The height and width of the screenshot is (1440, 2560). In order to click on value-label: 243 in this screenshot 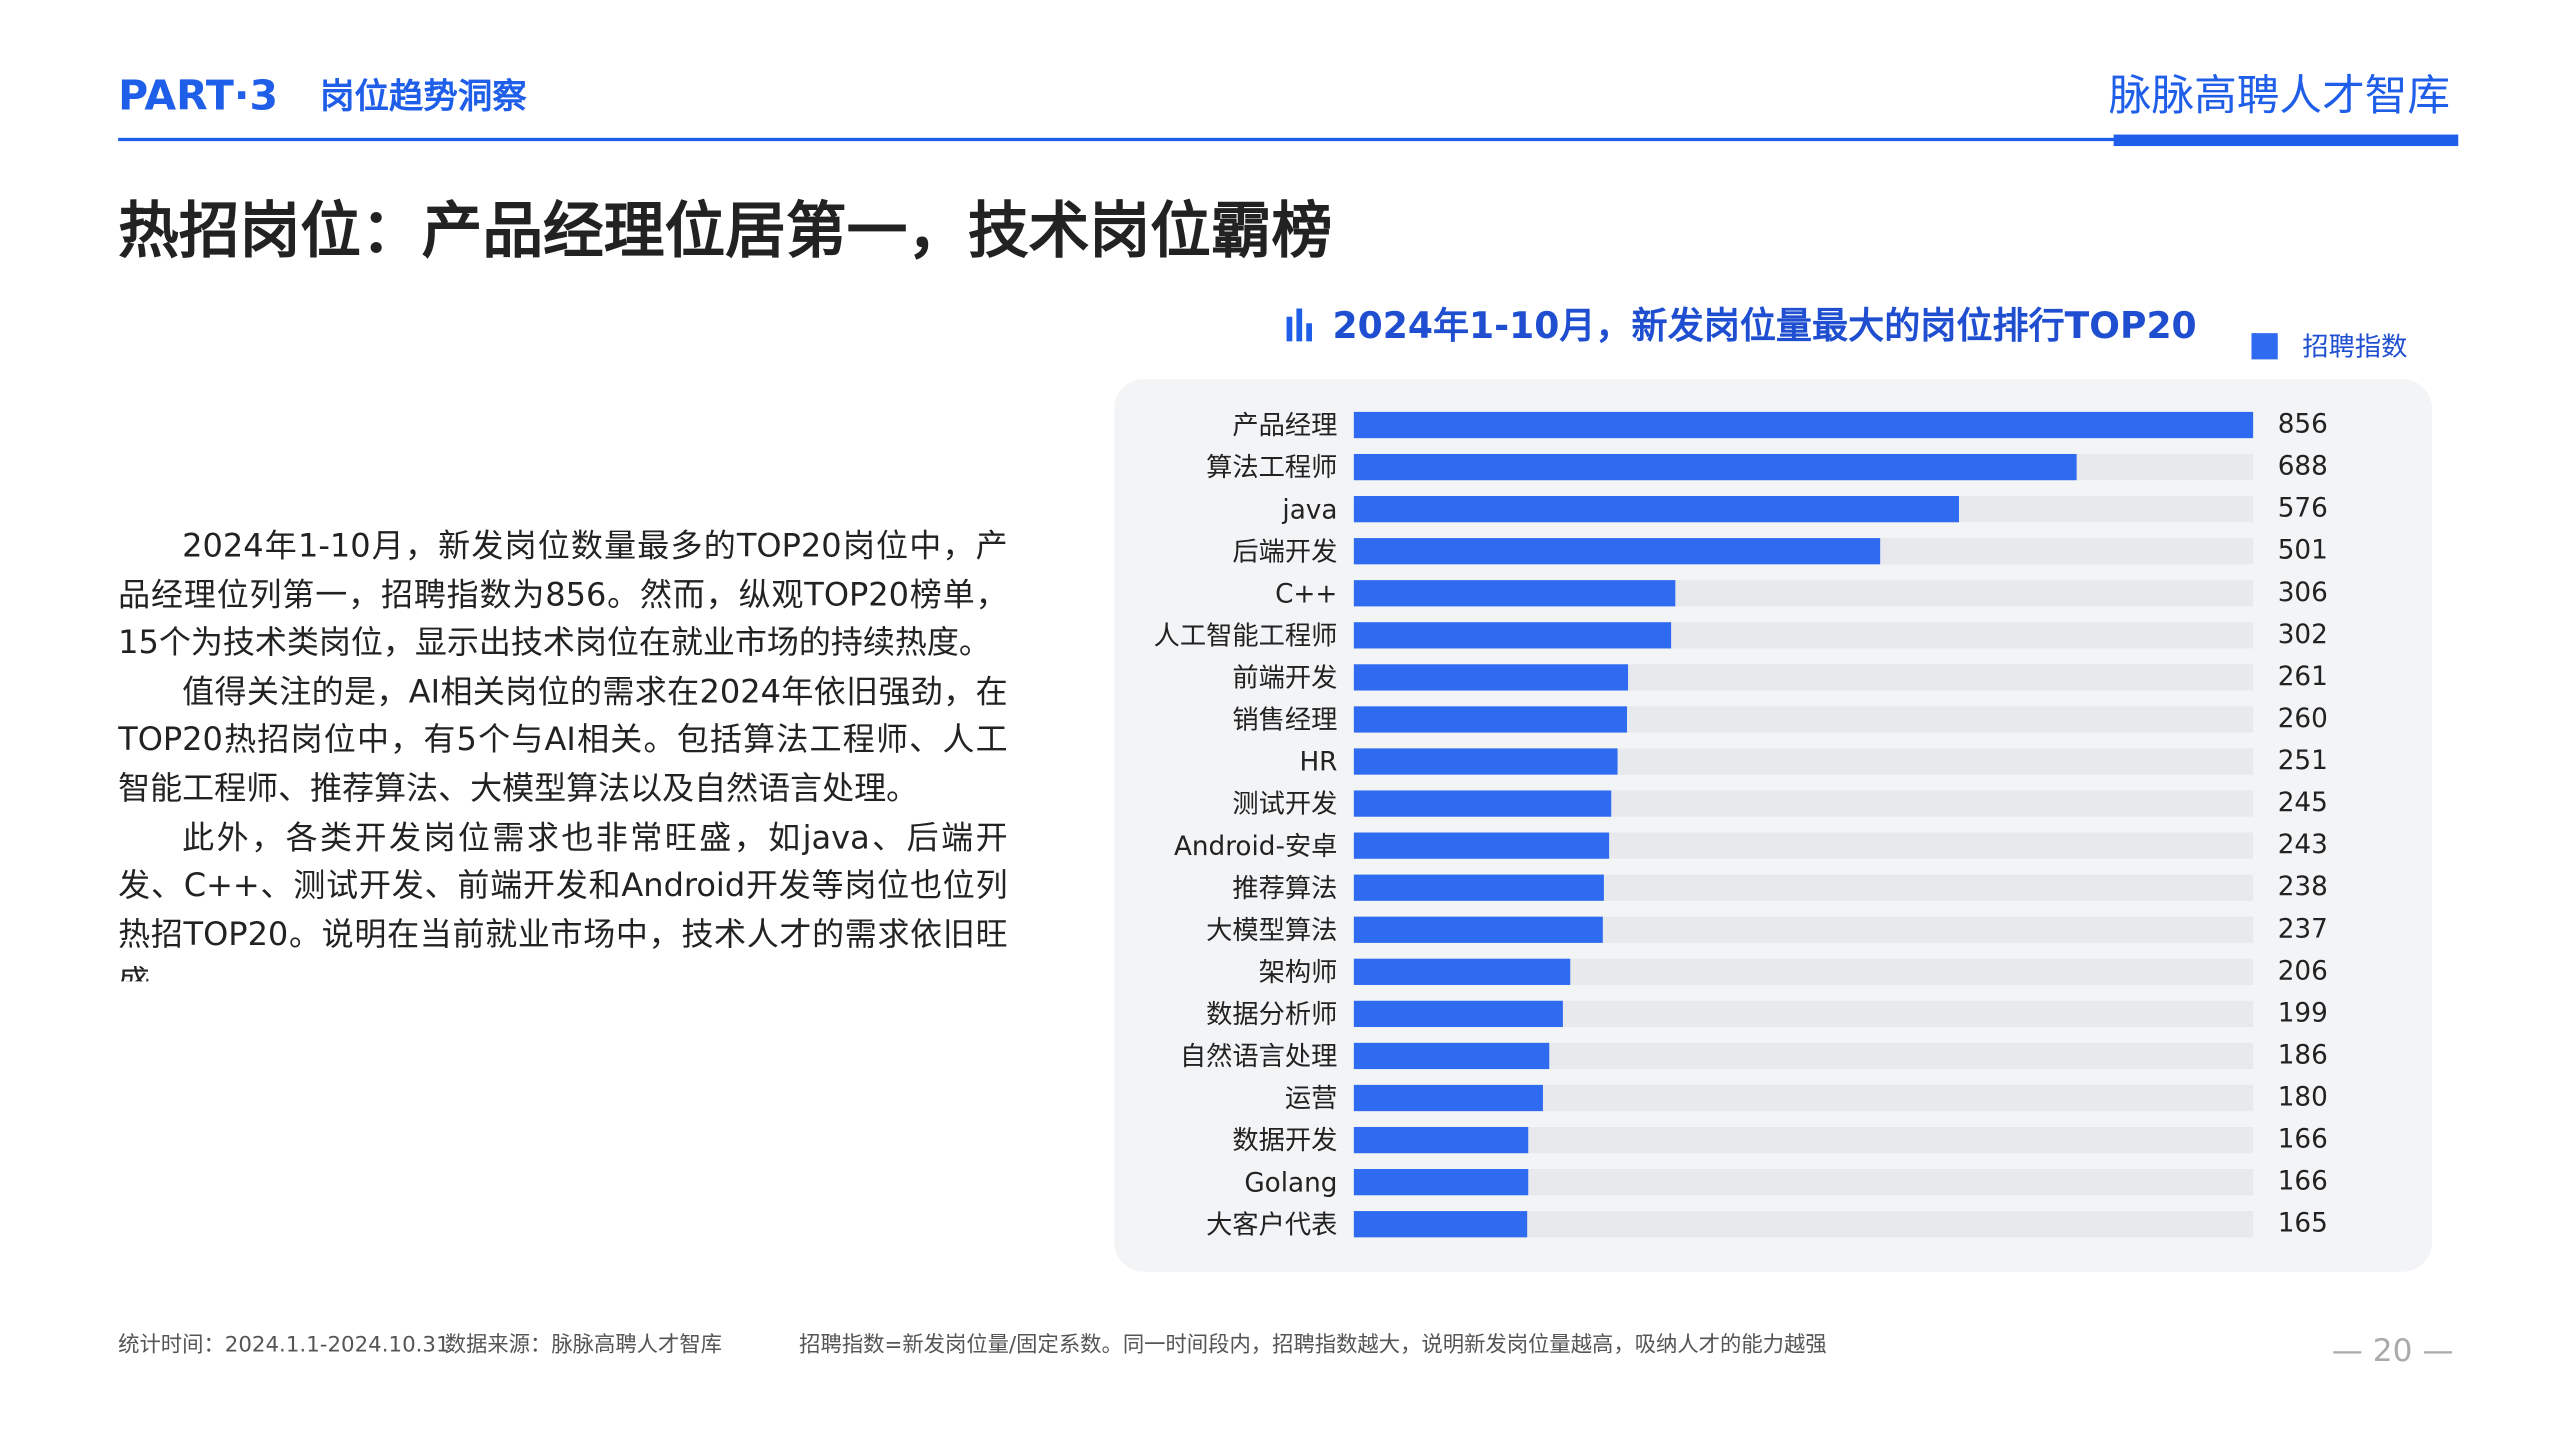, I will do `click(2303, 845)`.